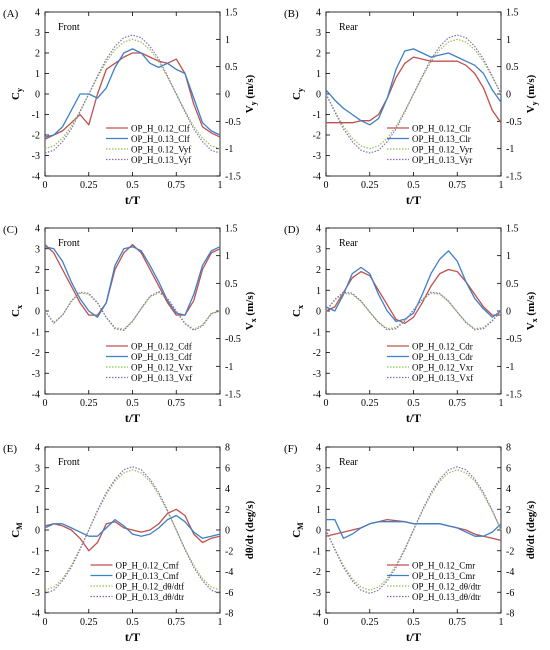 The image size is (550, 650). I want to click on panel-label: (A), so click(11, 14).